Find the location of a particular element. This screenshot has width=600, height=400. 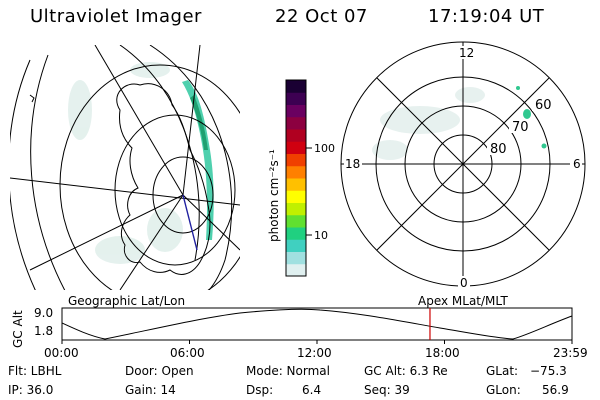

polar-auroral-spots is located at coordinates (531, 117).